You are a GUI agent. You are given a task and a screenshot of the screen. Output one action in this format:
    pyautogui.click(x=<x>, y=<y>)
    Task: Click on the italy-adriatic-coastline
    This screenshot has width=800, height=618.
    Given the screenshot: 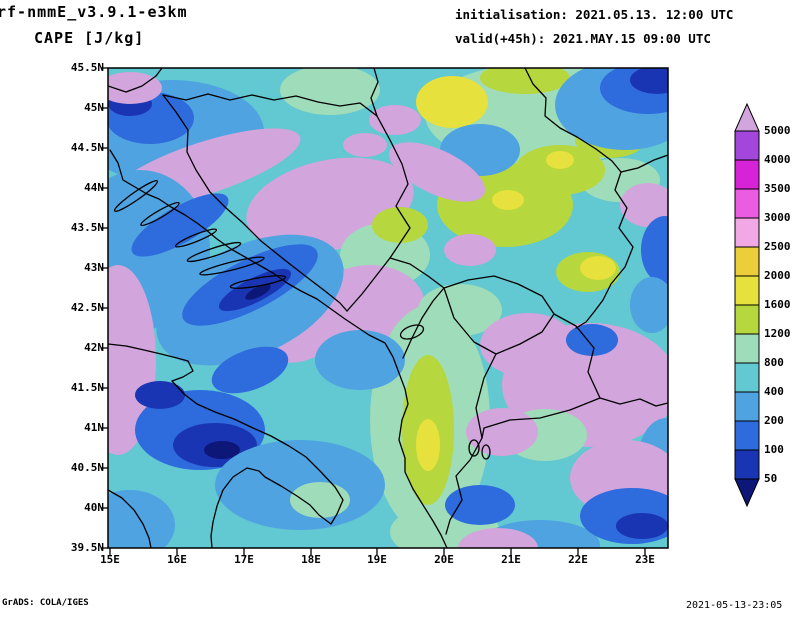 What is the action you would take?
    pyautogui.click(x=226, y=445)
    